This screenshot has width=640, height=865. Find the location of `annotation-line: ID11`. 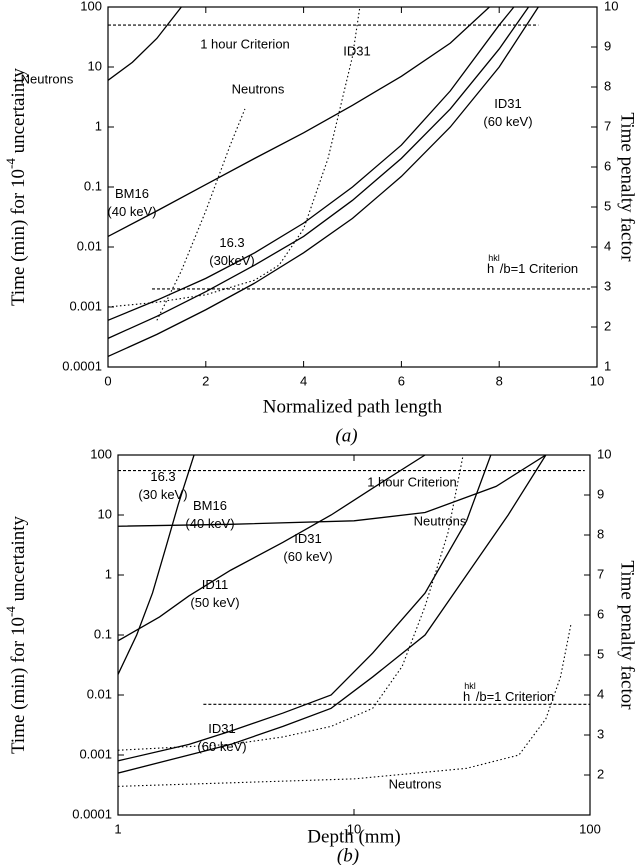

annotation-line: ID11 is located at coordinates (215, 584).